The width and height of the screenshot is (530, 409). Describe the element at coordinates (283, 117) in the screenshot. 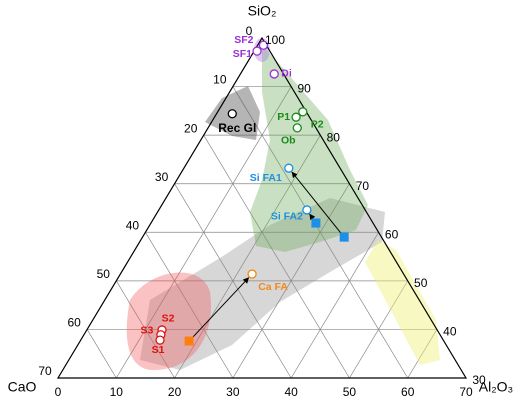

I see `point-label: P1` at that location.